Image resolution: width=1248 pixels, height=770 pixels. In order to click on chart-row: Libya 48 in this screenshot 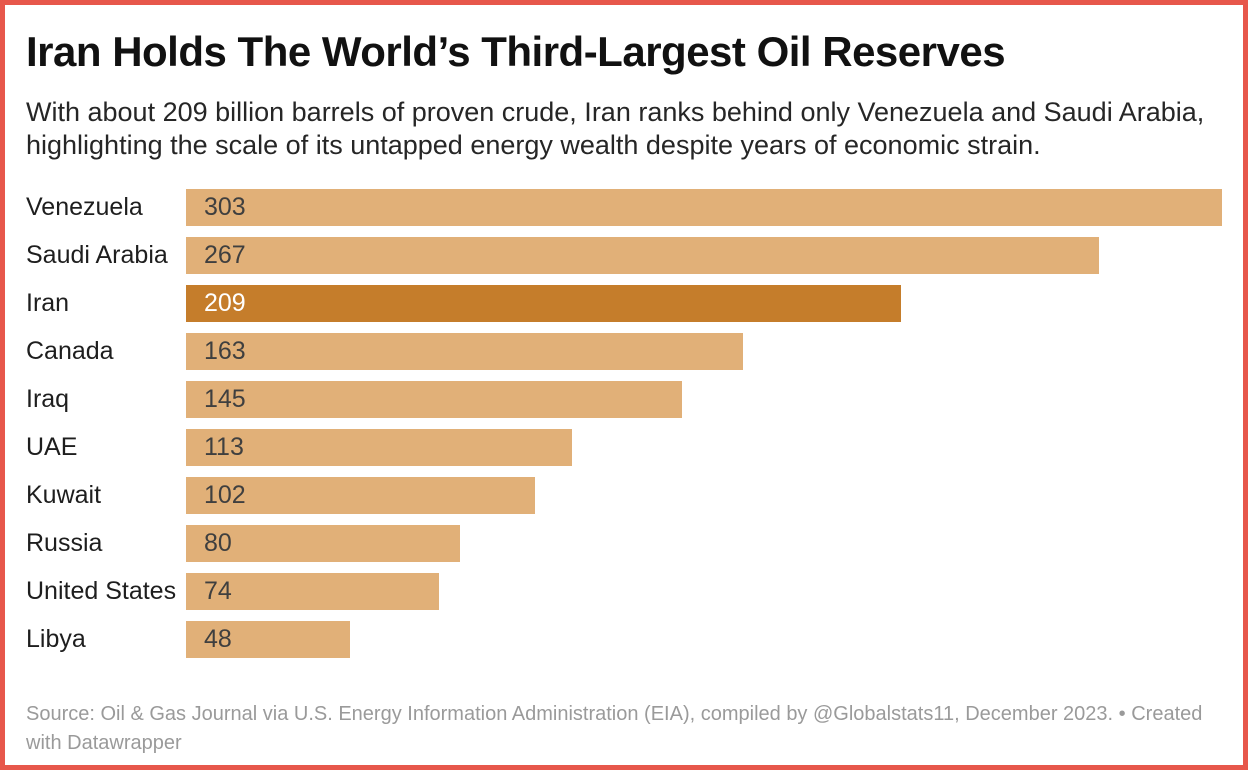, I will do `click(624, 639)`.